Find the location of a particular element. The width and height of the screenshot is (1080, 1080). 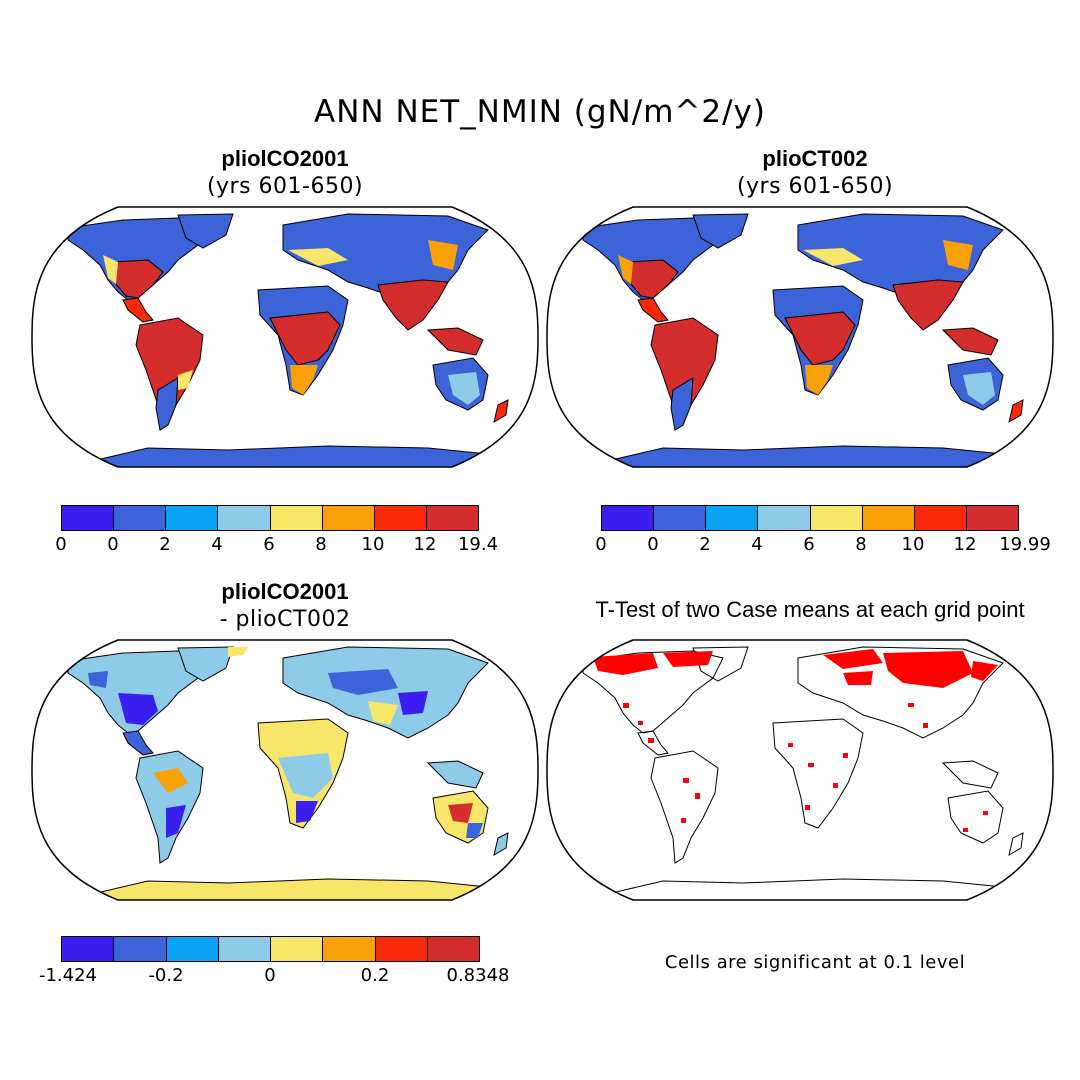

significant-cells is located at coordinates (795, 740).